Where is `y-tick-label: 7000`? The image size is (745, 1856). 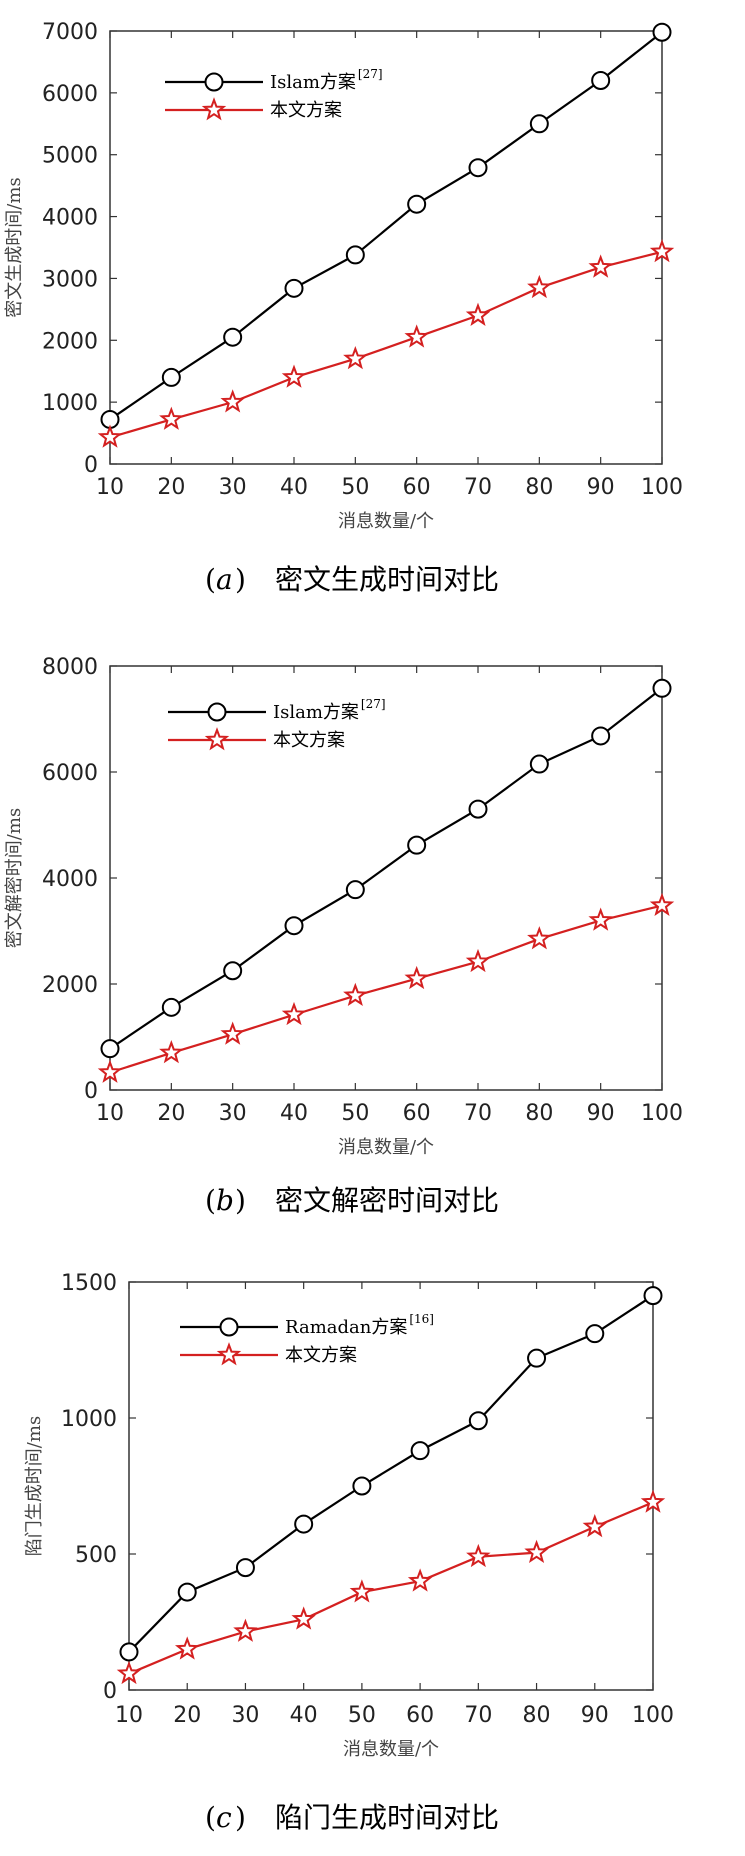 y-tick-label: 7000 is located at coordinates (70, 32).